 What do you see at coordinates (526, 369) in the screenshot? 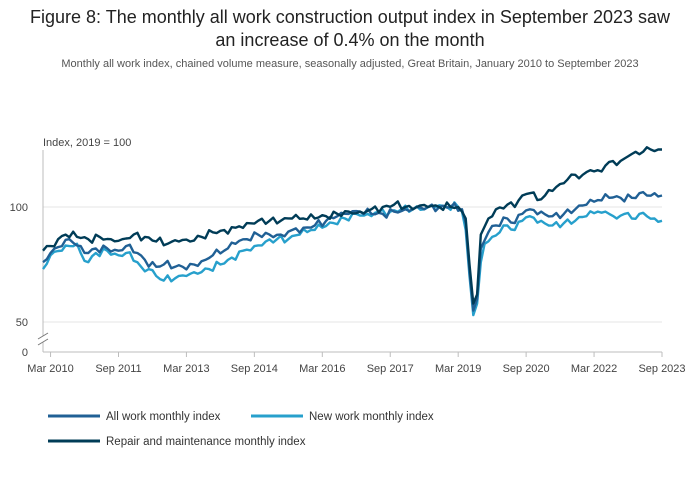
I see `x-tick-label: Sep 2020` at bounding box center [526, 369].